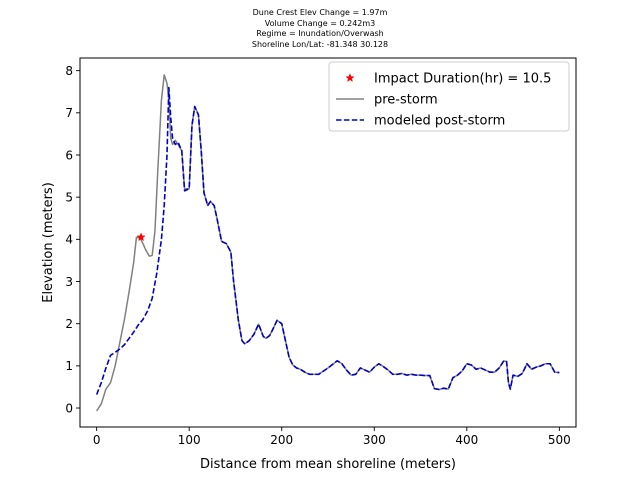 The height and width of the screenshot is (480, 640). Describe the element at coordinates (69, 366) in the screenshot. I see `y-tick-label: 1` at that location.